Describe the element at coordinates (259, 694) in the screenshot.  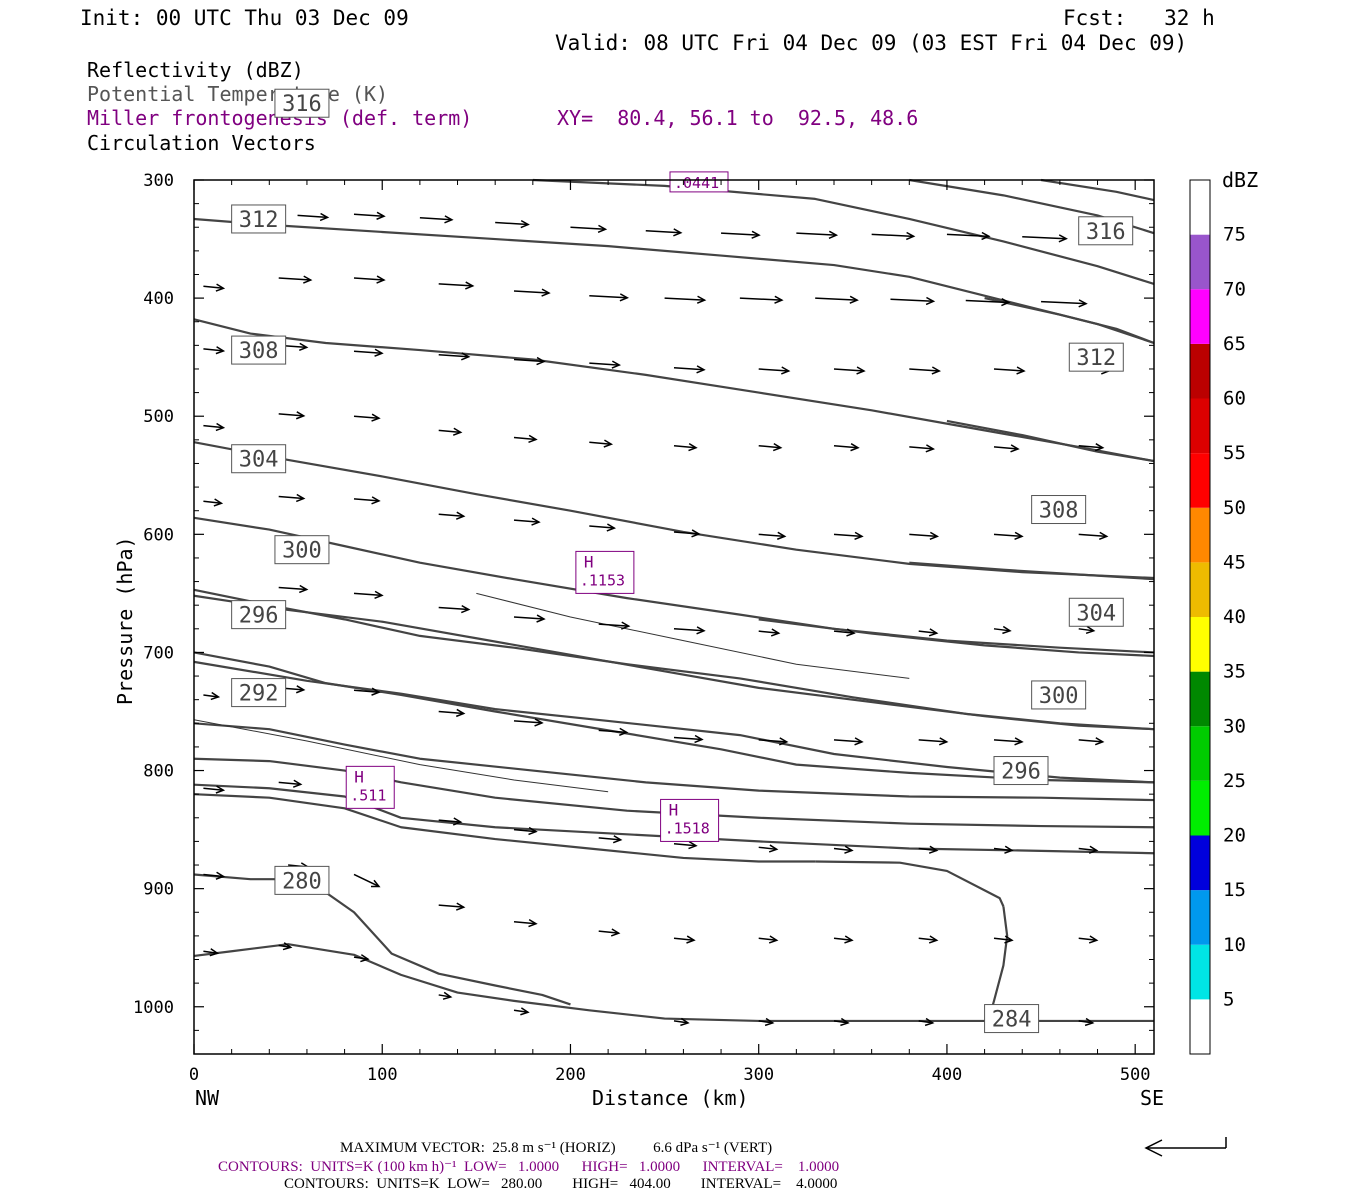
I see `theta-label-292: 292` at that location.